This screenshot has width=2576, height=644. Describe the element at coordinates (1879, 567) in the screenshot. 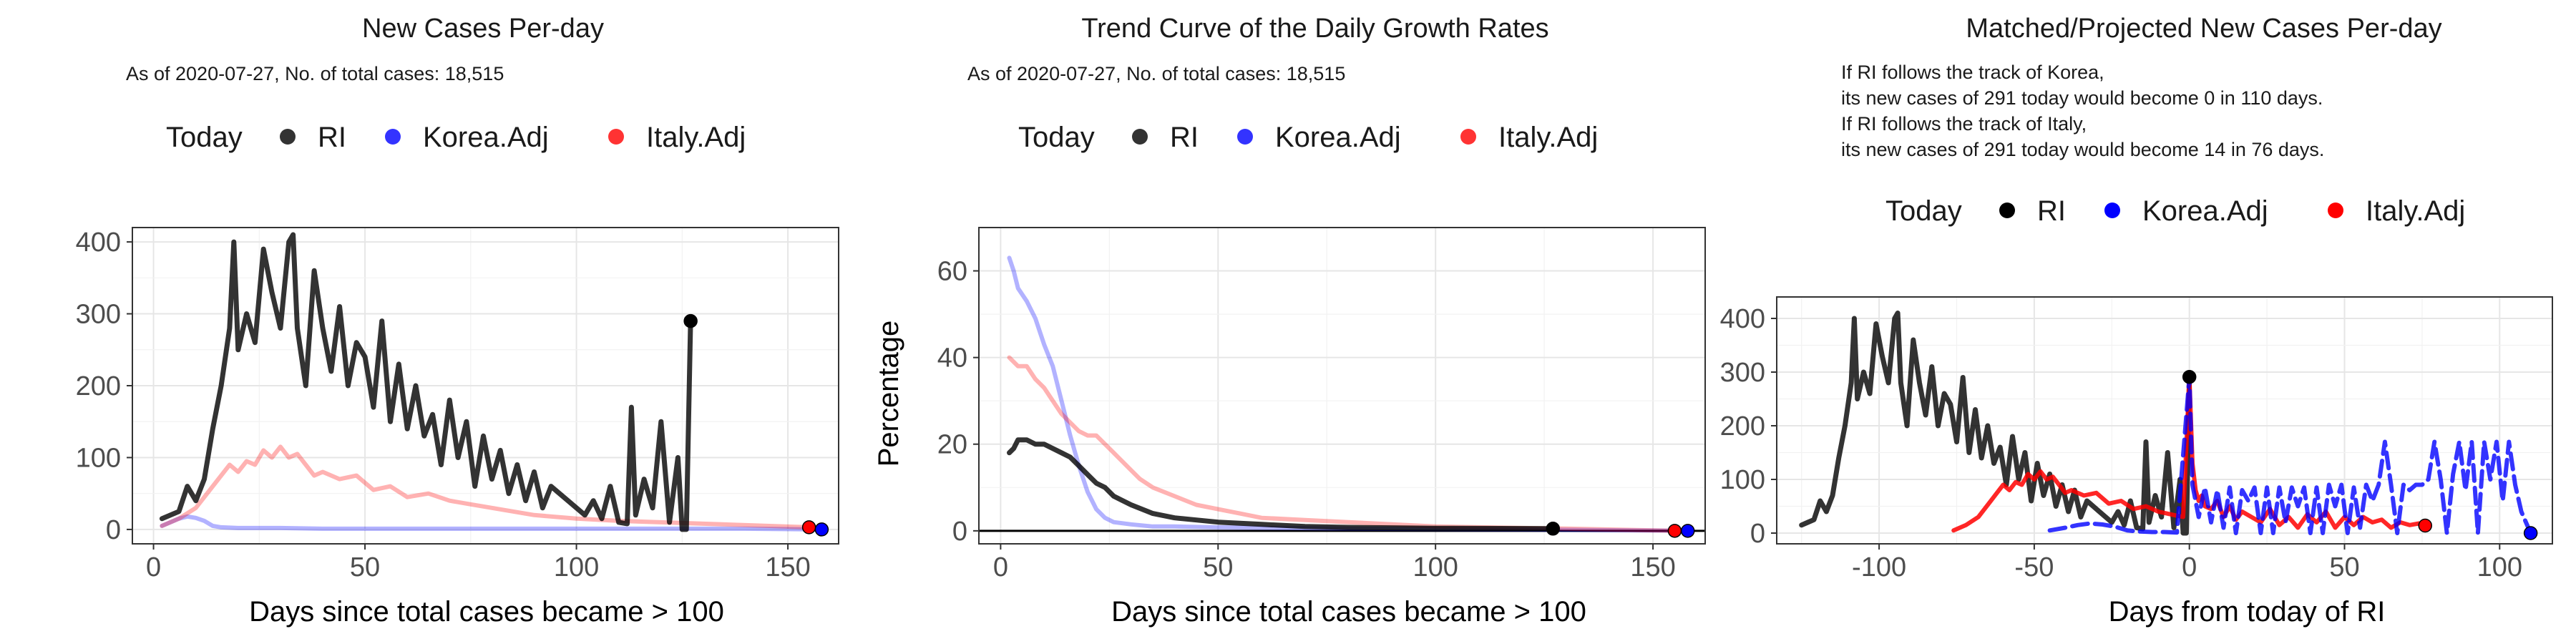

I see `x-tick-label: -100` at that location.